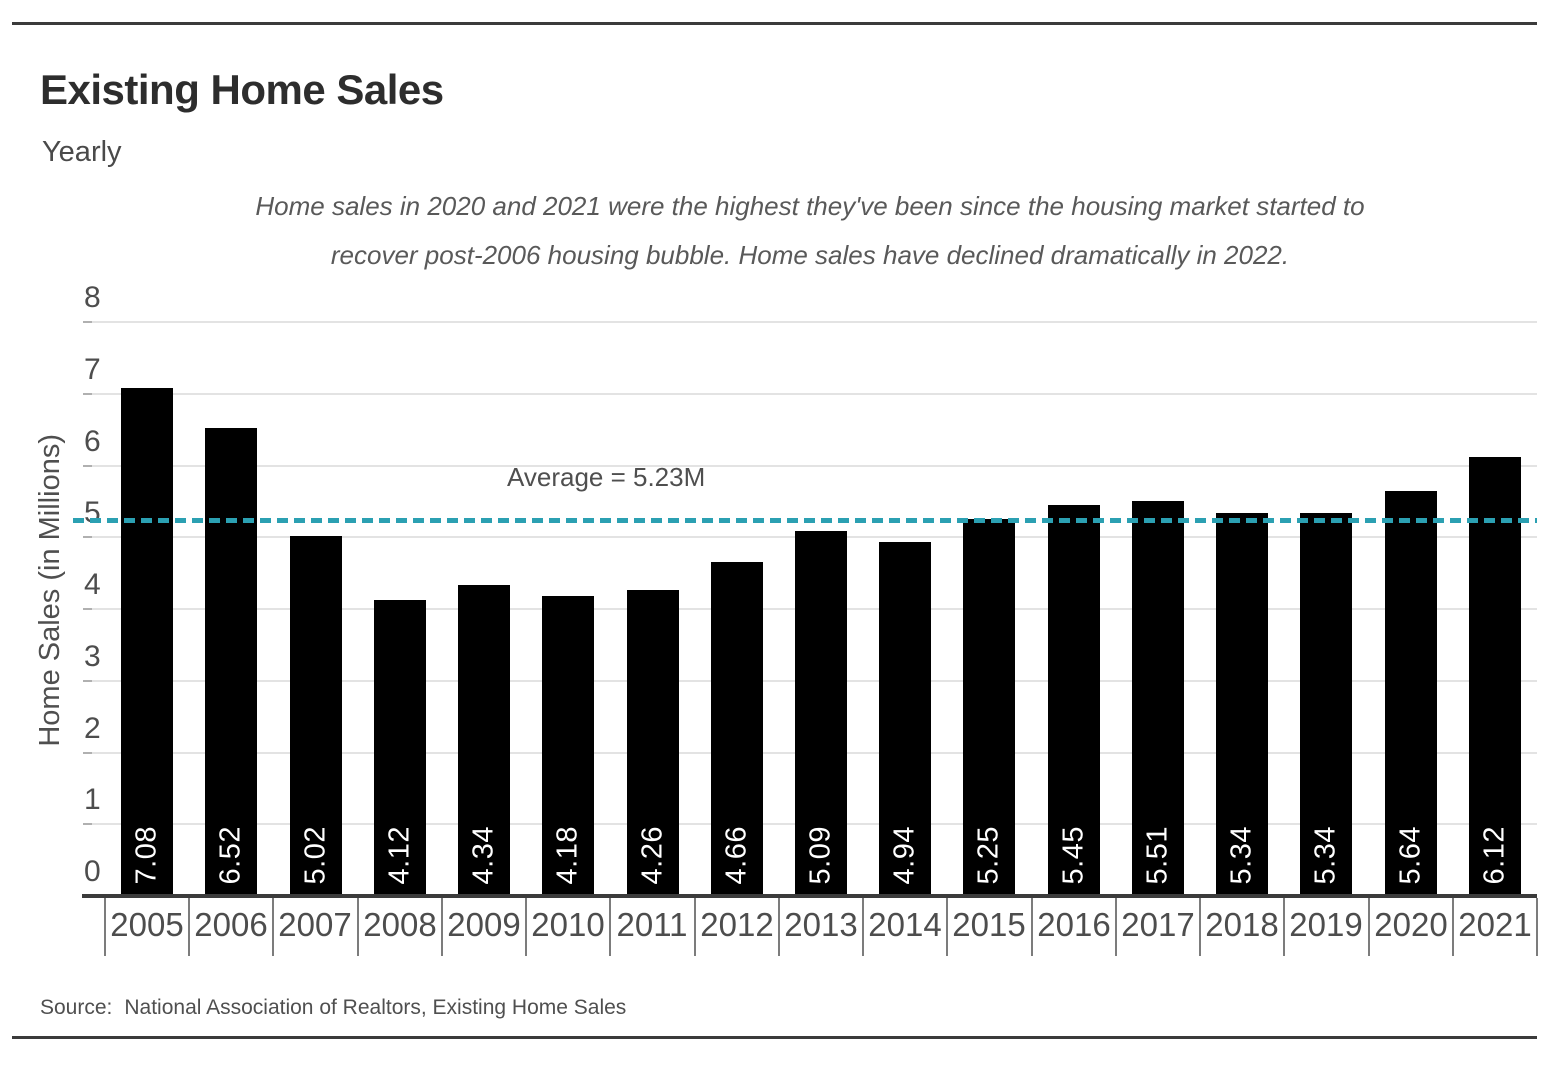  What do you see at coordinates (568, 745) in the screenshot?
I see `bar-2010: 4.18` at bounding box center [568, 745].